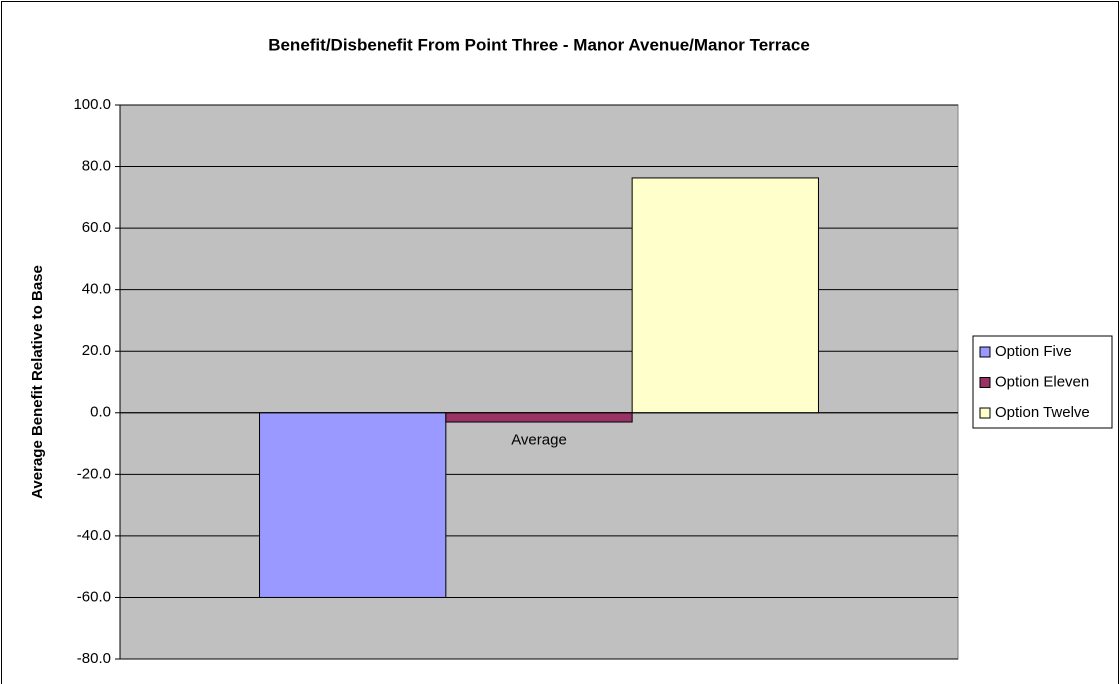 The height and width of the screenshot is (684, 1120). Describe the element at coordinates (94, 535) in the screenshot. I see `y-tick-label: -40.0` at that location.